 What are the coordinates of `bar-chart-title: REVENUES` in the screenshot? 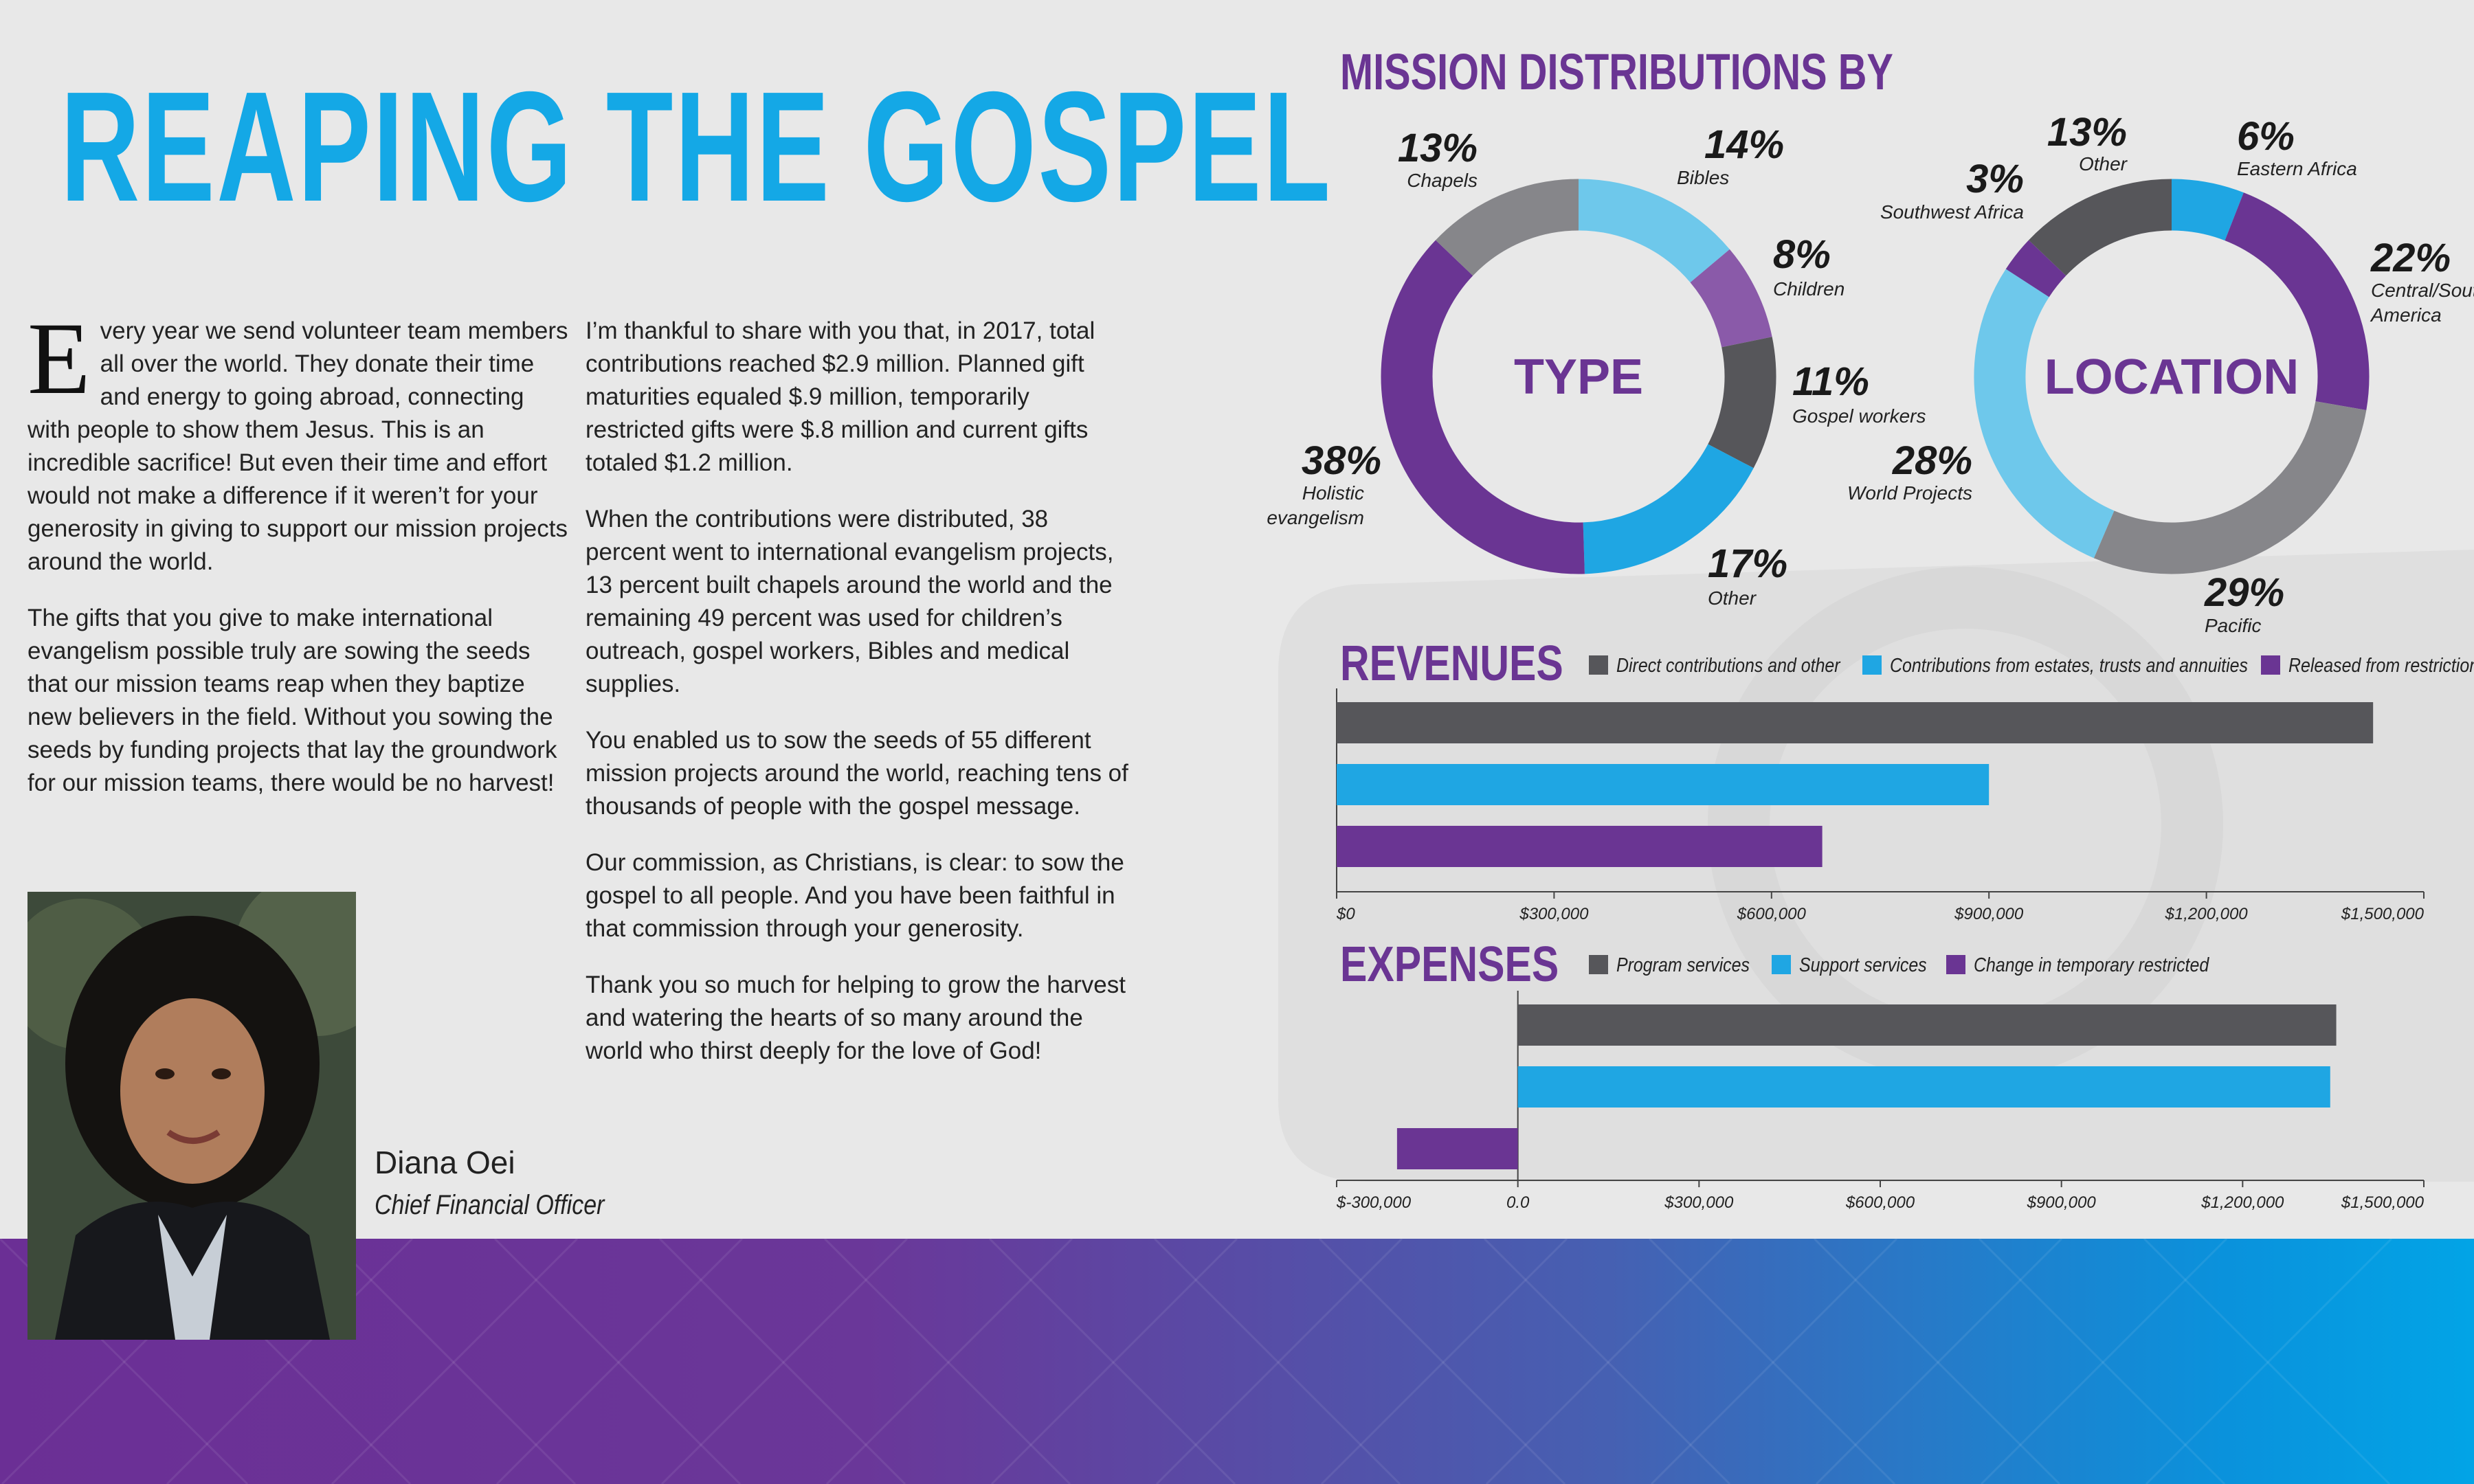 It's located at (1451, 662).